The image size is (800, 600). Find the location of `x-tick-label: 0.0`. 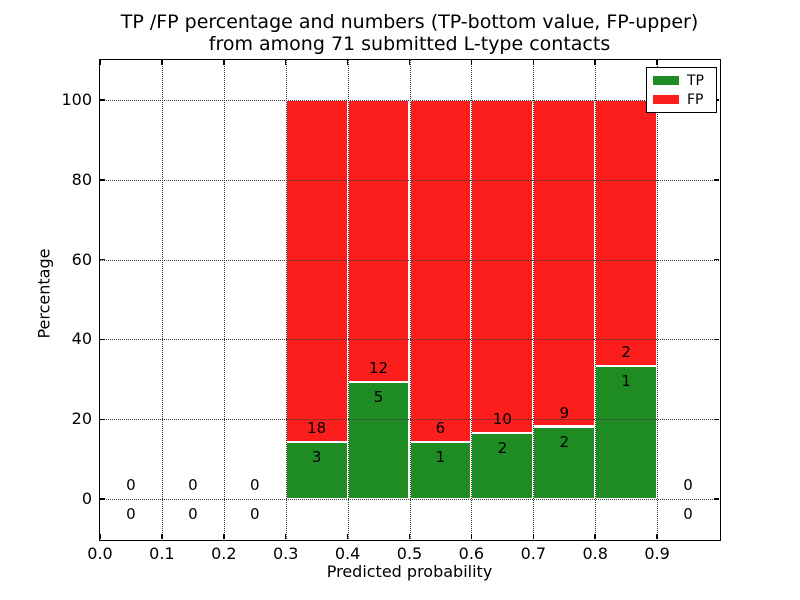

x-tick-label: 0.0 is located at coordinates (100, 553).